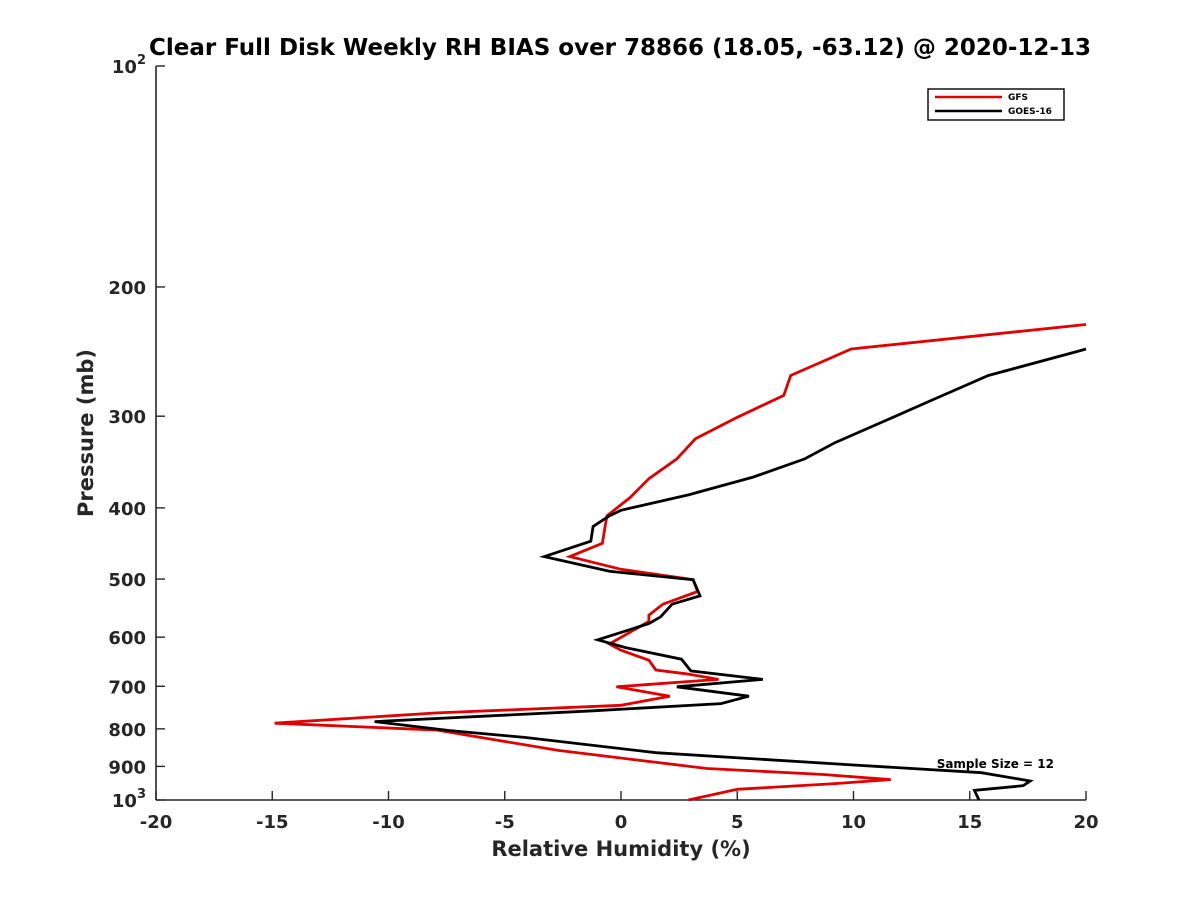 The height and width of the screenshot is (900, 1200). Describe the element at coordinates (127, 288) in the screenshot. I see `y-tick-label: 200` at that location.